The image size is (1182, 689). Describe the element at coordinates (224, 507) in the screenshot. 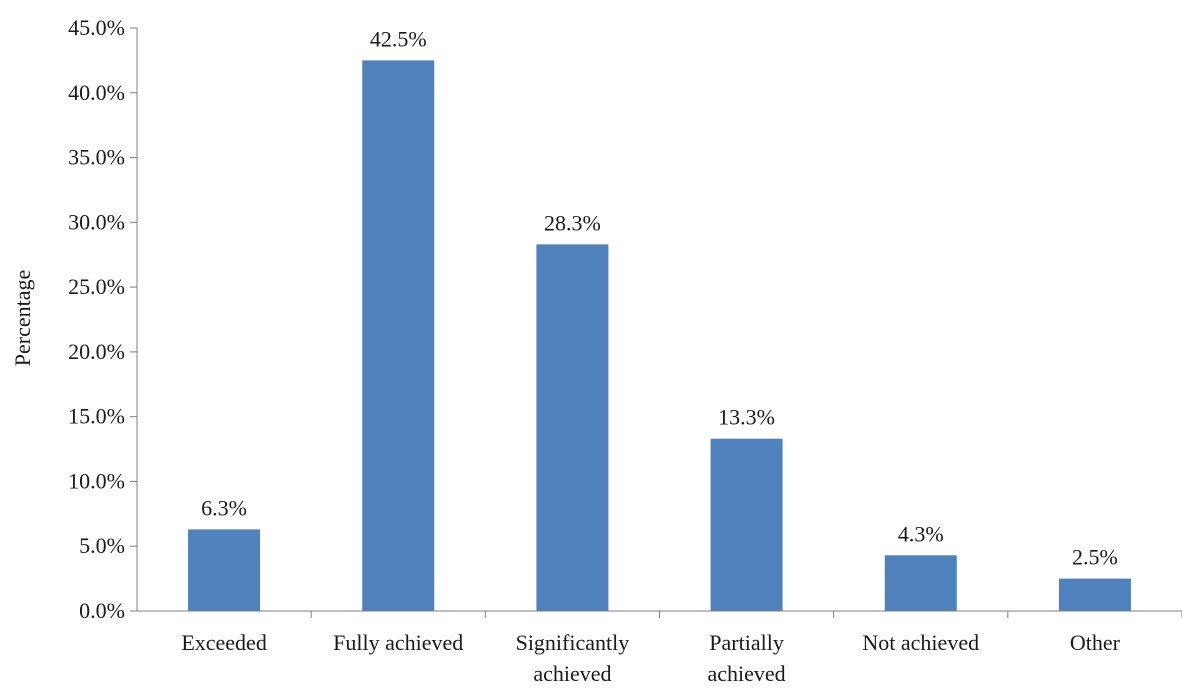

I see `bar-value-label: 6.3%` at that location.